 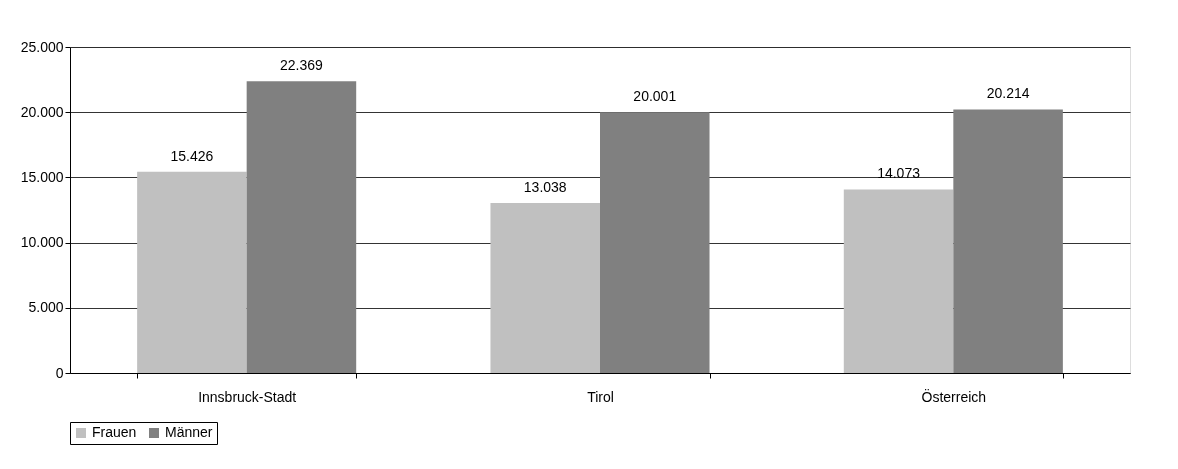 I want to click on y-tick-label: 5.000, so click(x=46, y=307).